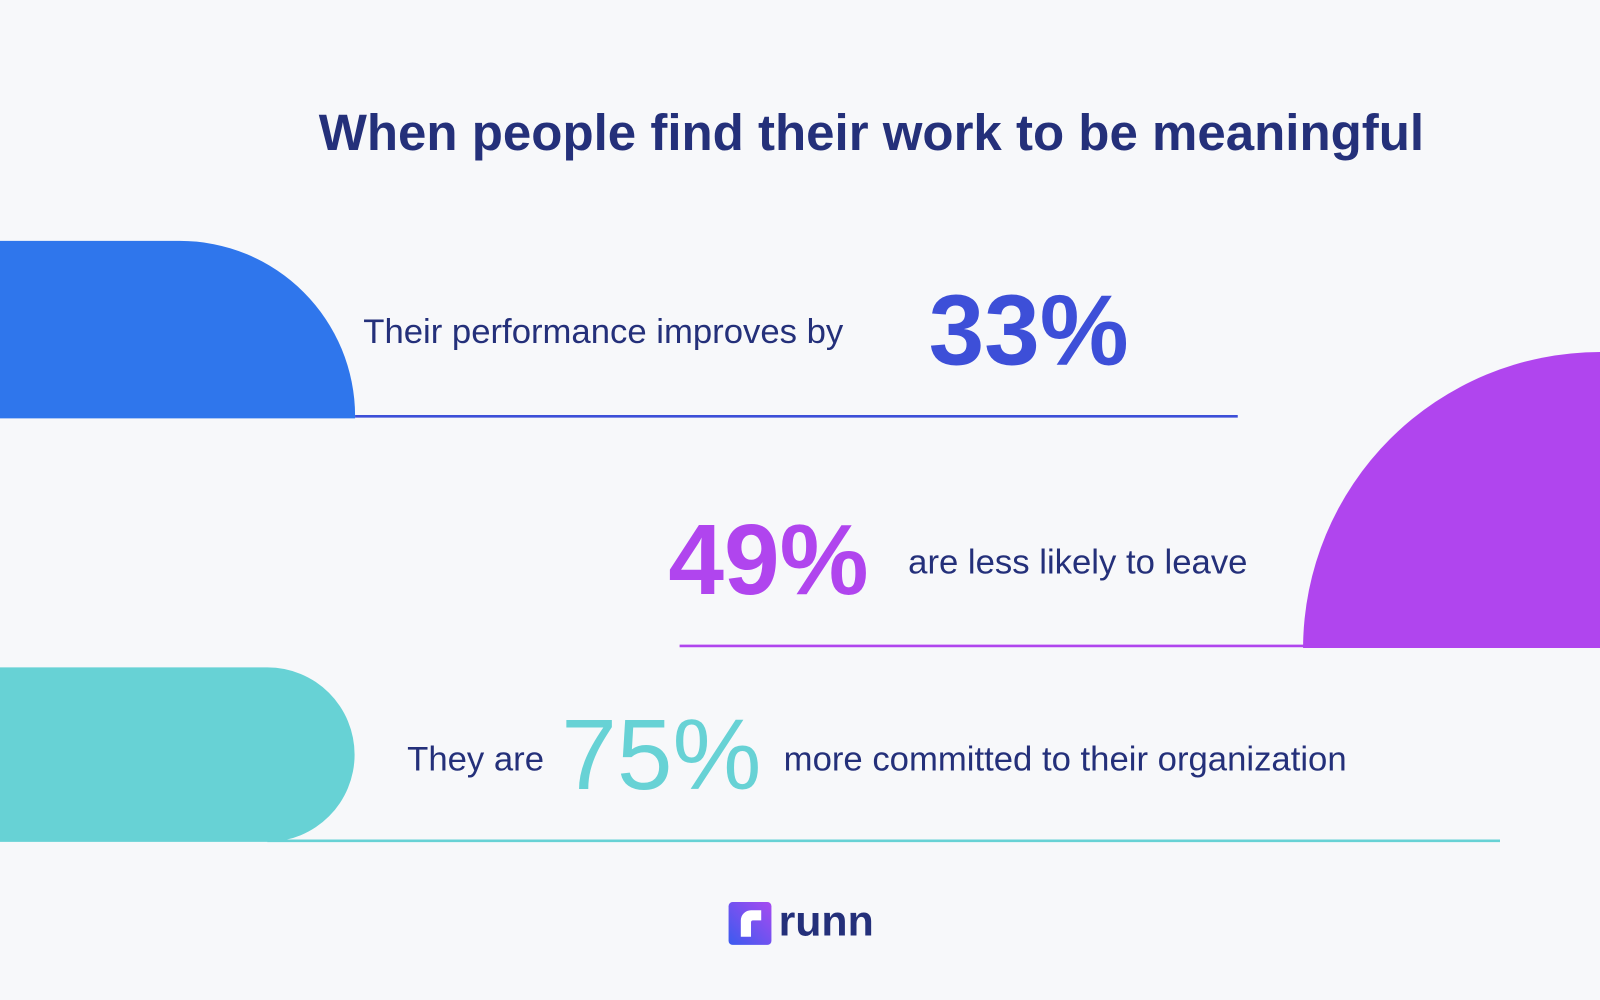  I want to click on stat-text: They are, so click(475, 759).